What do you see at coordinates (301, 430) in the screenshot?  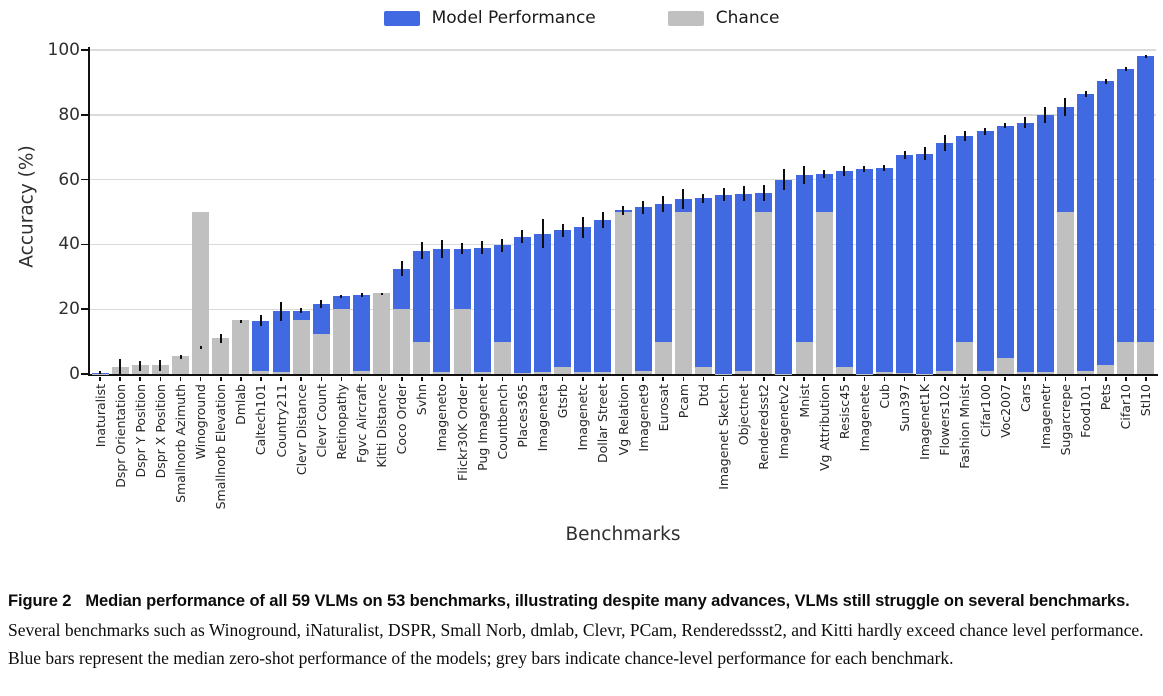 I see `x-category-label: Clevr Distance` at bounding box center [301, 430].